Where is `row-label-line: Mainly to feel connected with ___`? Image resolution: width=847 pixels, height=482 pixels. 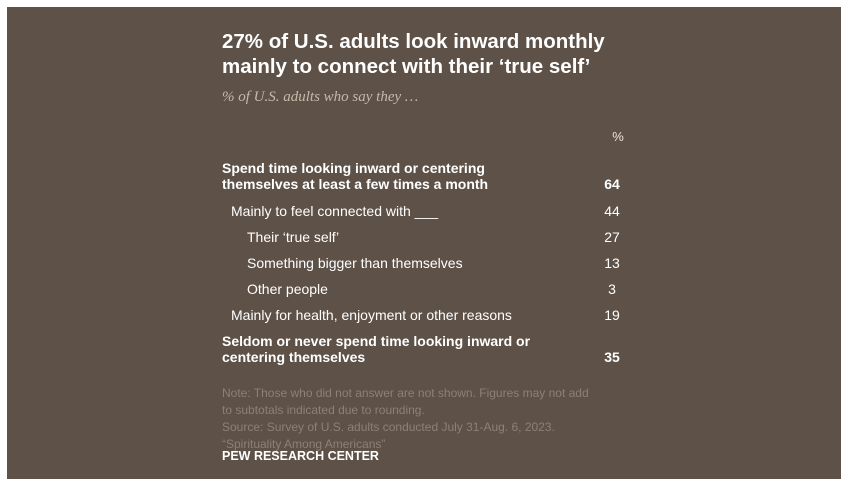 row-label-line: Mainly to feel connected with ___ is located at coordinates (335, 211).